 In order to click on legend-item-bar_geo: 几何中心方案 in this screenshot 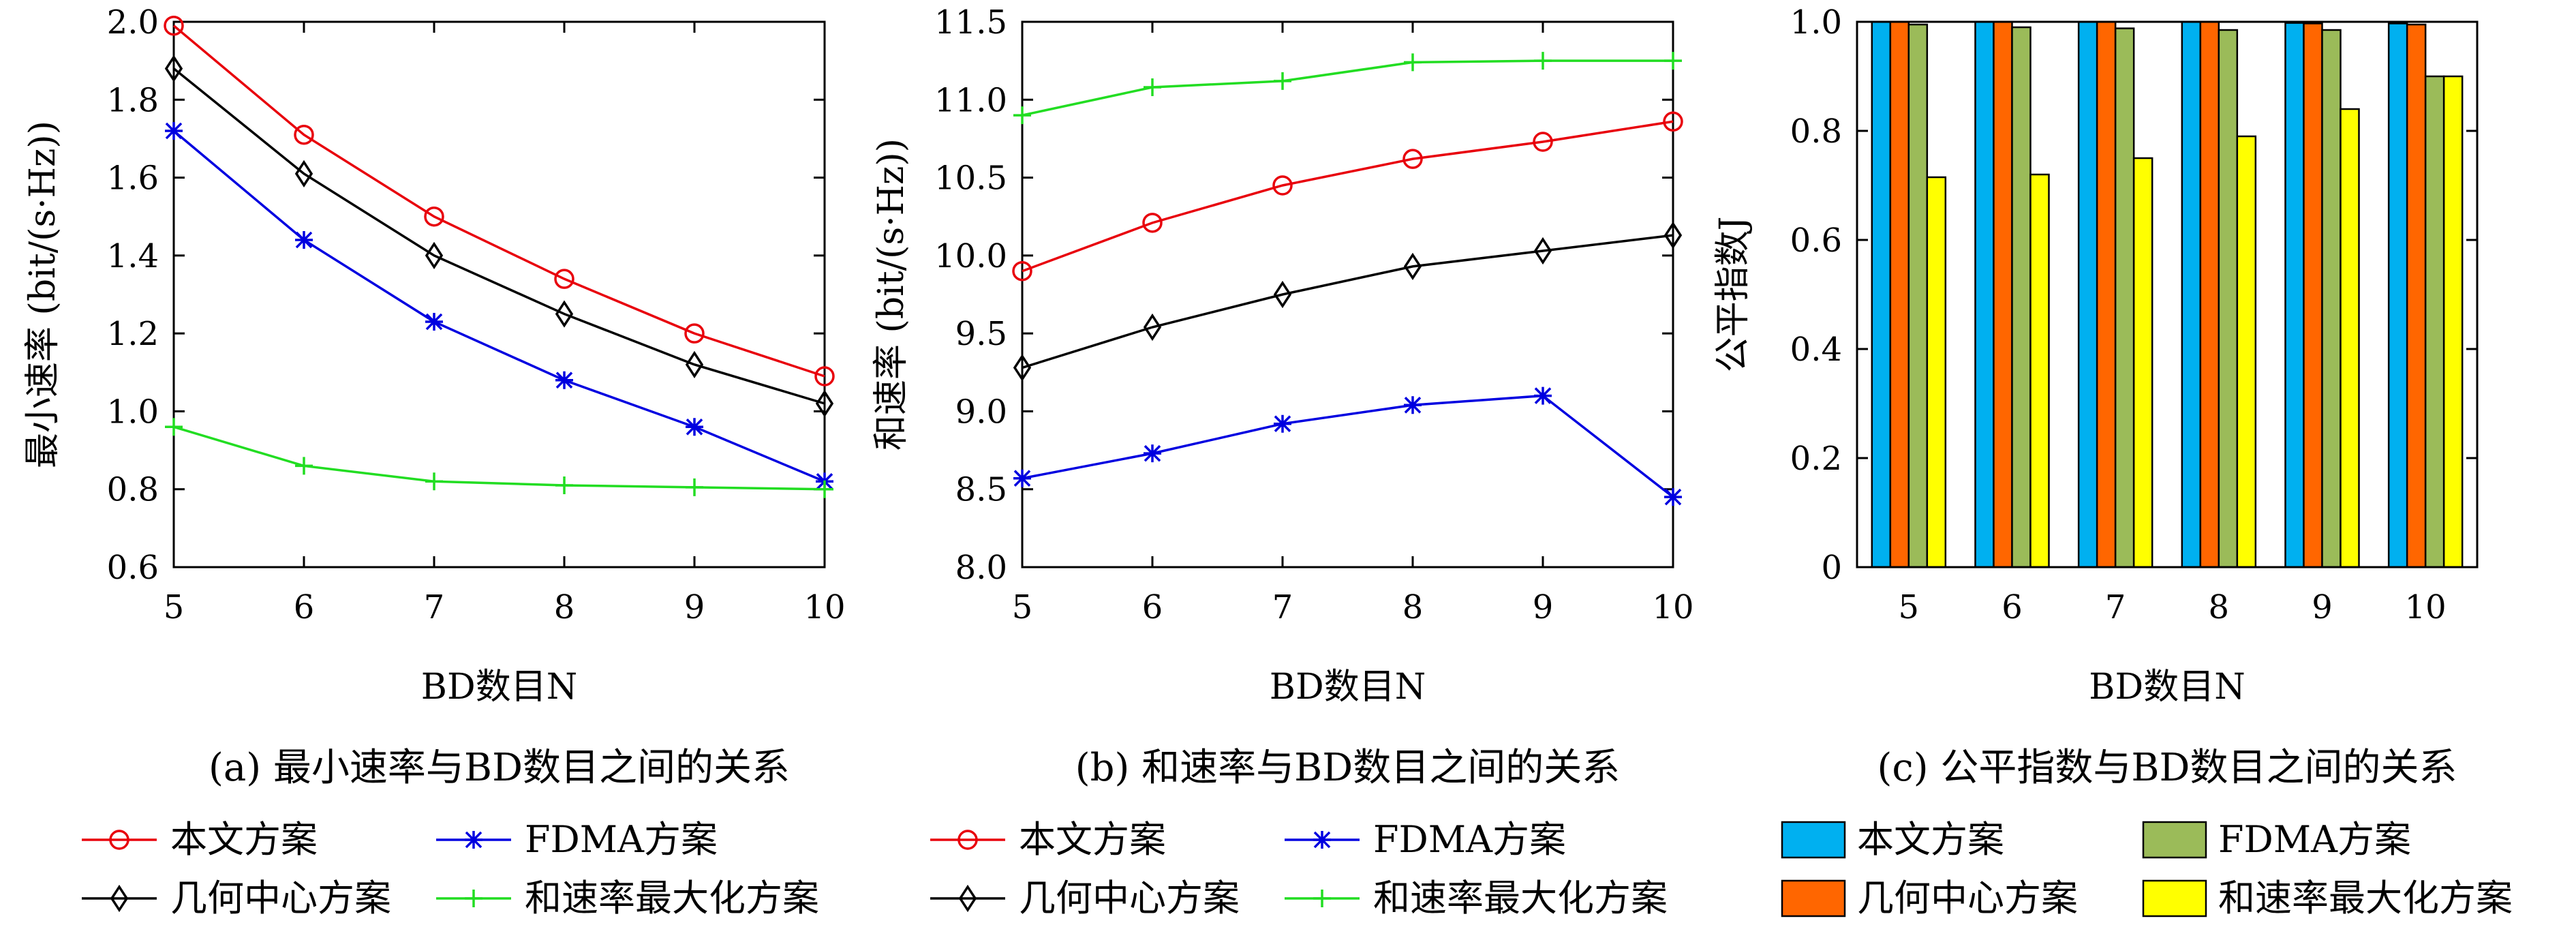, I will do `click(1929, 898)`.